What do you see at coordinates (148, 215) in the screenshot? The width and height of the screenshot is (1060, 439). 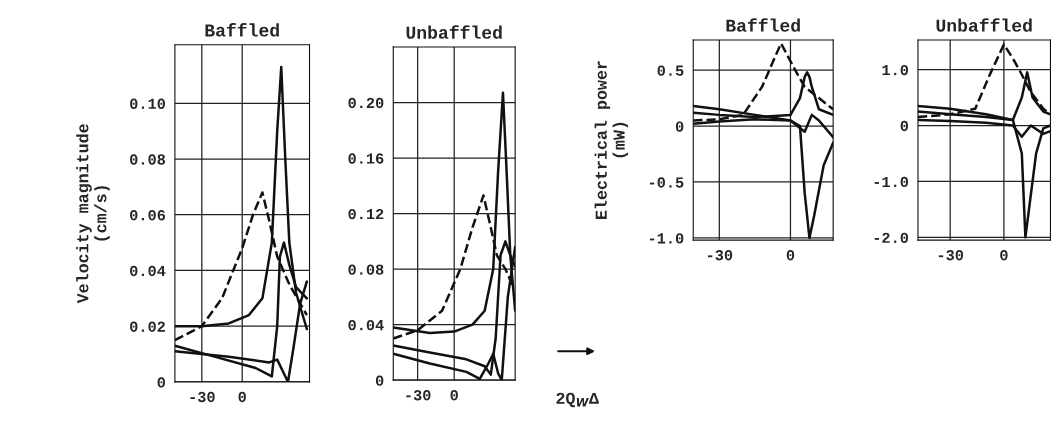 I see `y-tick-label: 0.06` at bounding box center [148, 215].